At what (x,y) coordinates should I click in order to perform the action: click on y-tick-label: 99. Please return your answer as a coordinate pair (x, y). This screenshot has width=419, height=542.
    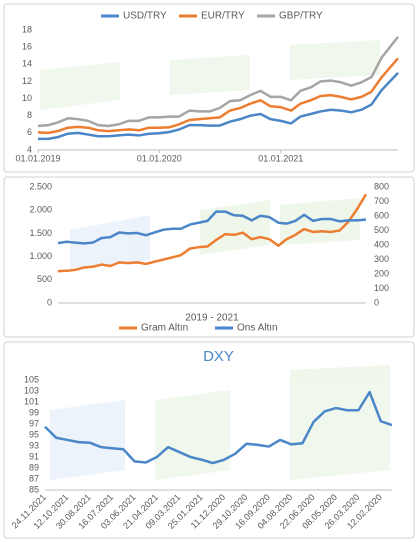
    Looking at the image, I should click on (34, 412).